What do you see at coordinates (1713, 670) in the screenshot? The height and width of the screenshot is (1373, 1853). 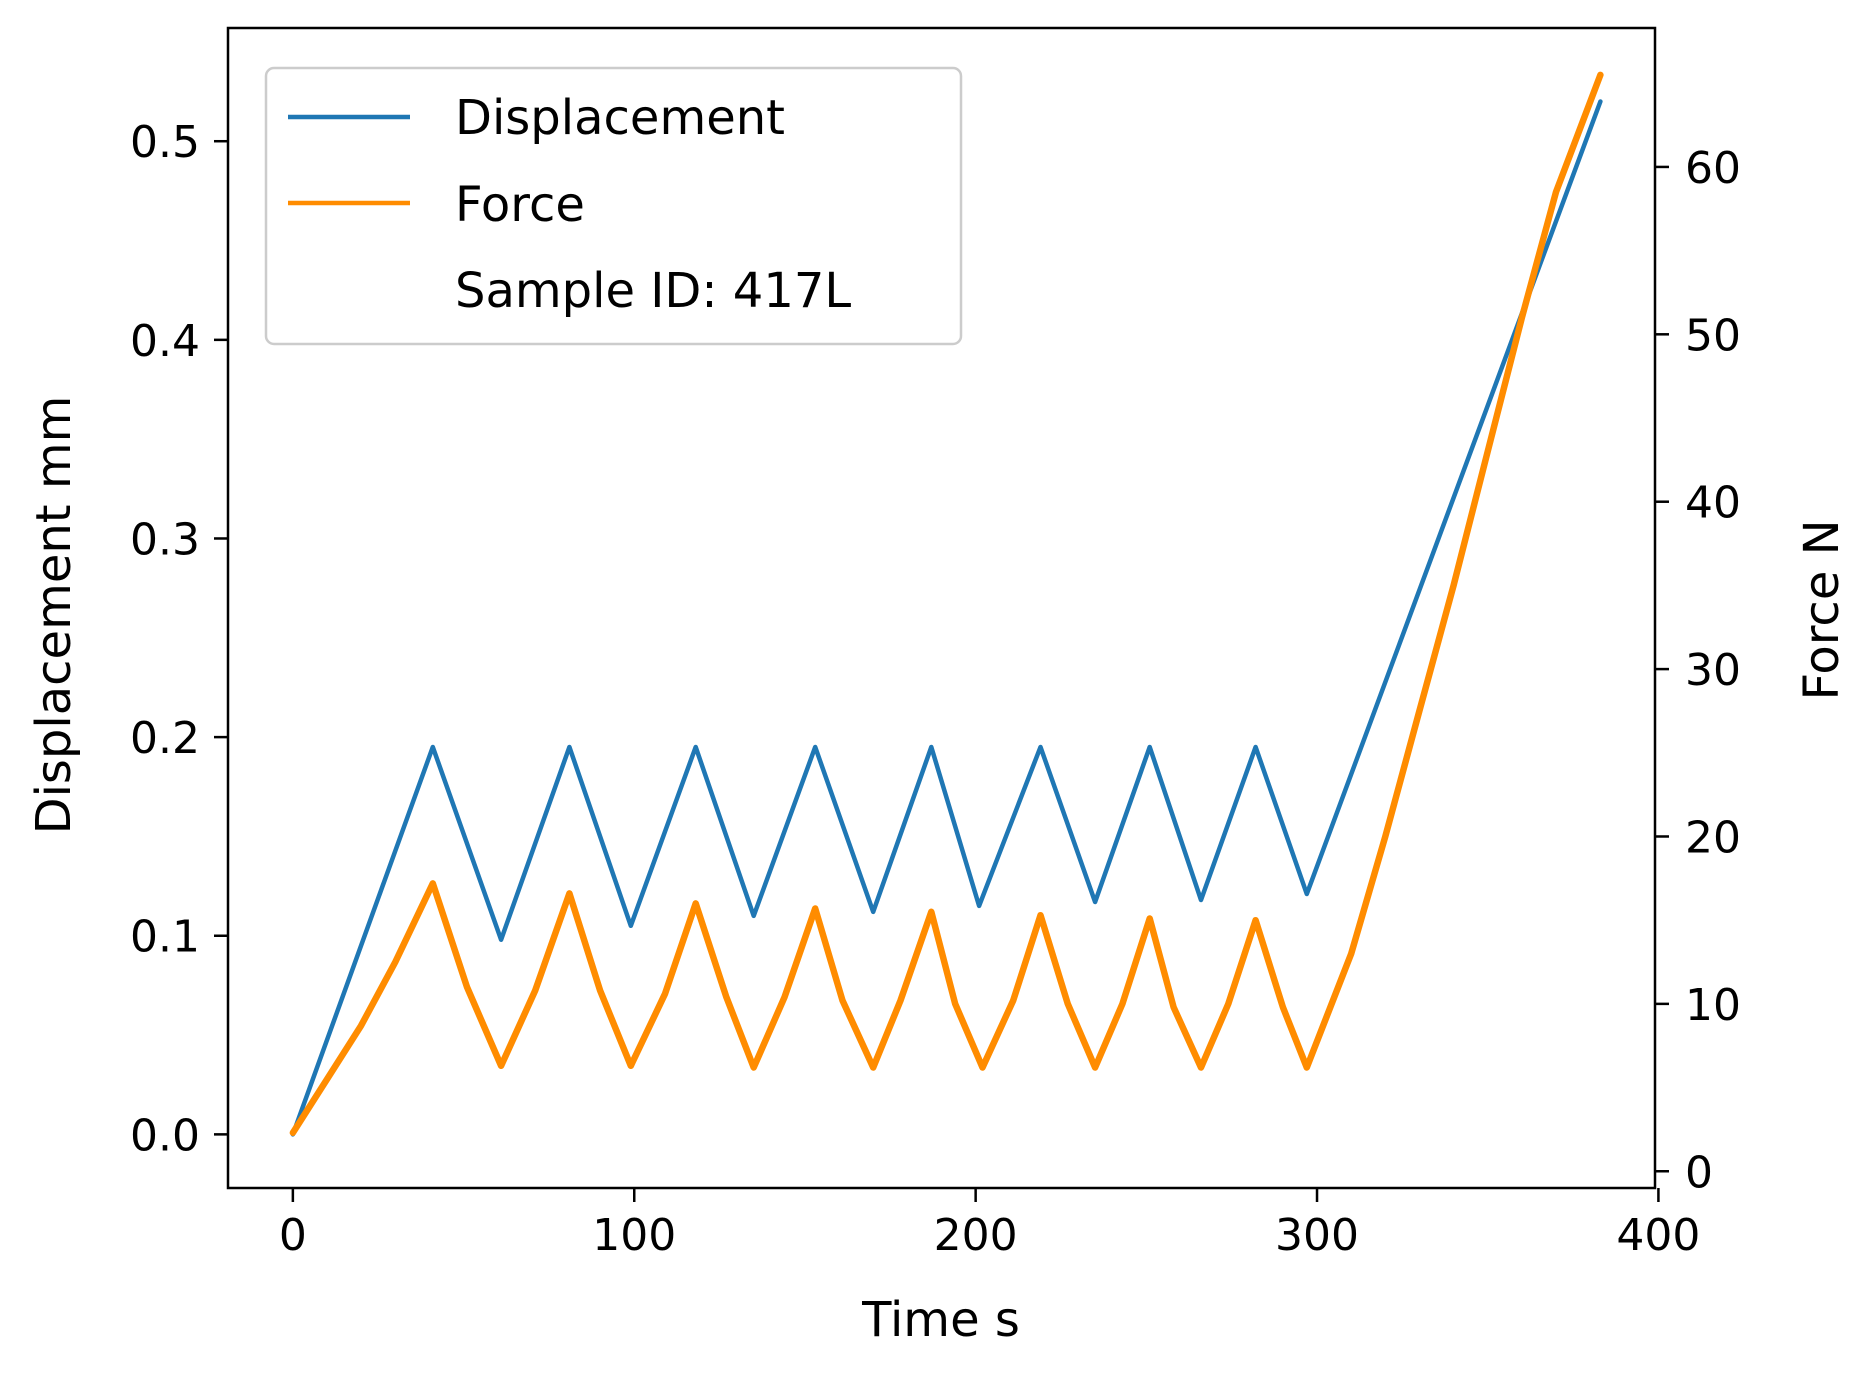 I see `y2-tick-label: 30` at bounding box center [1713, 670].